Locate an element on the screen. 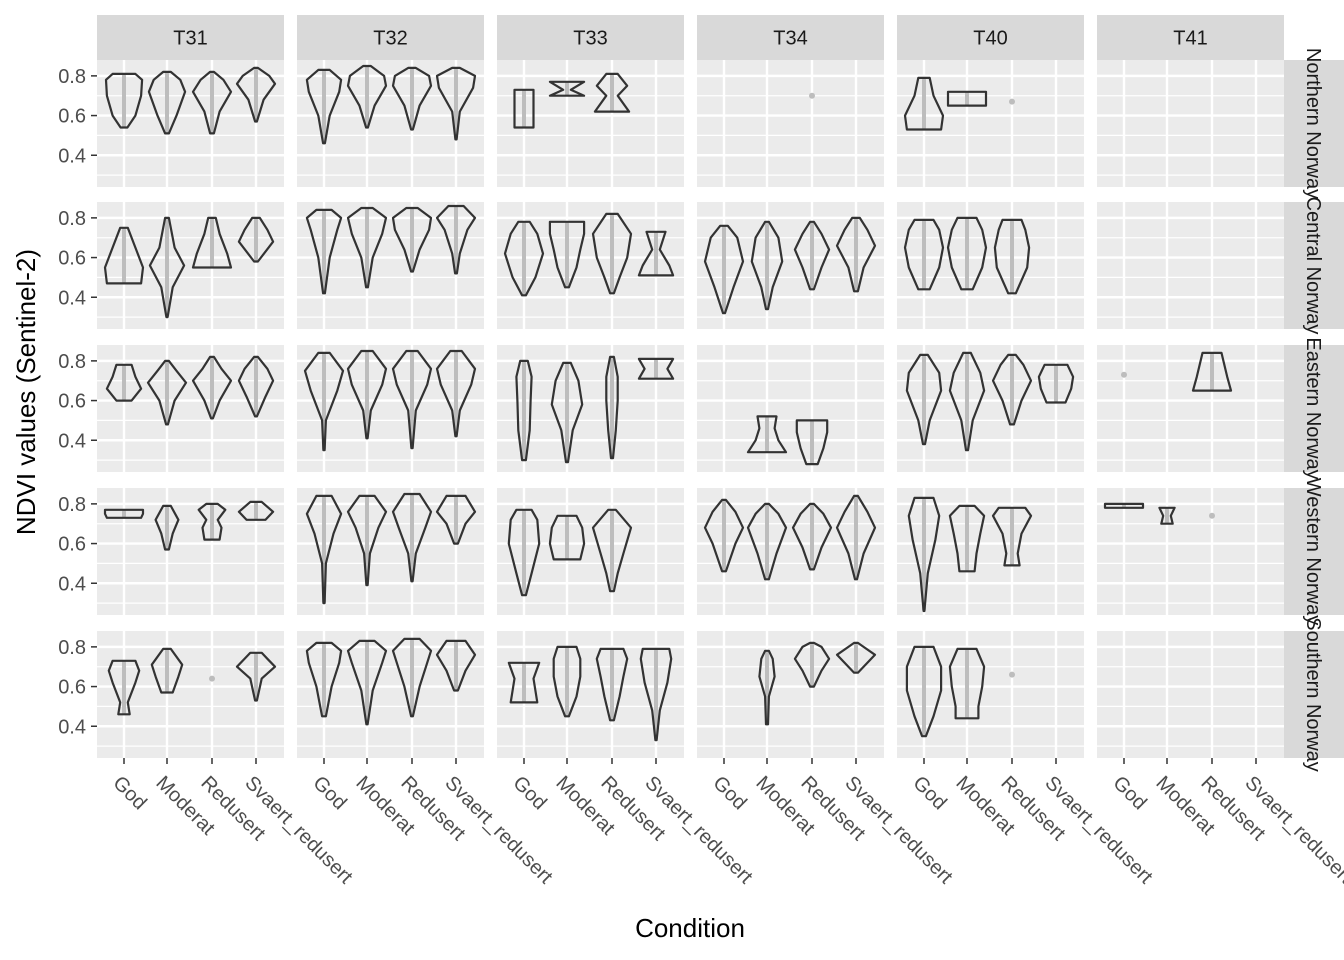  x-axis-title: Condition is located at coordinates (690, 928).